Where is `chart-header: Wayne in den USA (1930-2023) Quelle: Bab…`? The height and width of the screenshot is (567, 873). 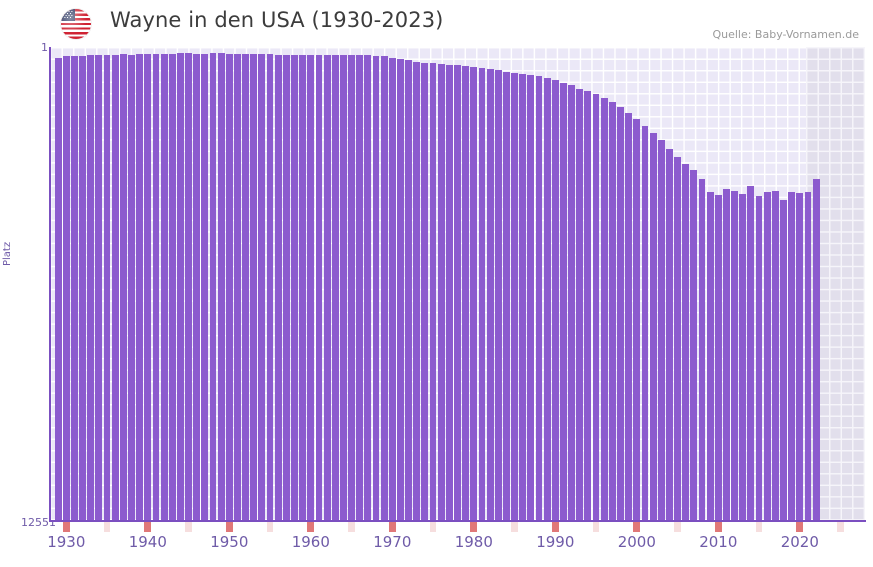
chart-header: Wayne in den USA (1930-2023) Quelle: Bab… is located at coordinates (436, 23).